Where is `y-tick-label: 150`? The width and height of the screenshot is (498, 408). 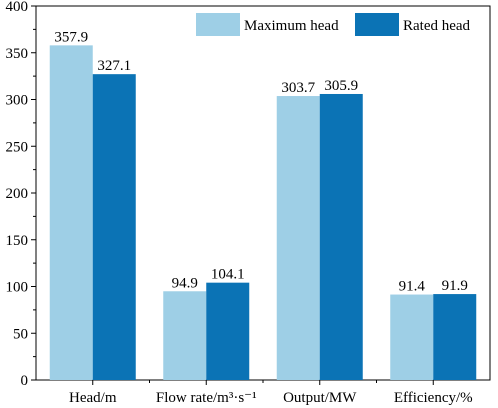 y-tick-label: 150 is located at coordinates (17, 241).